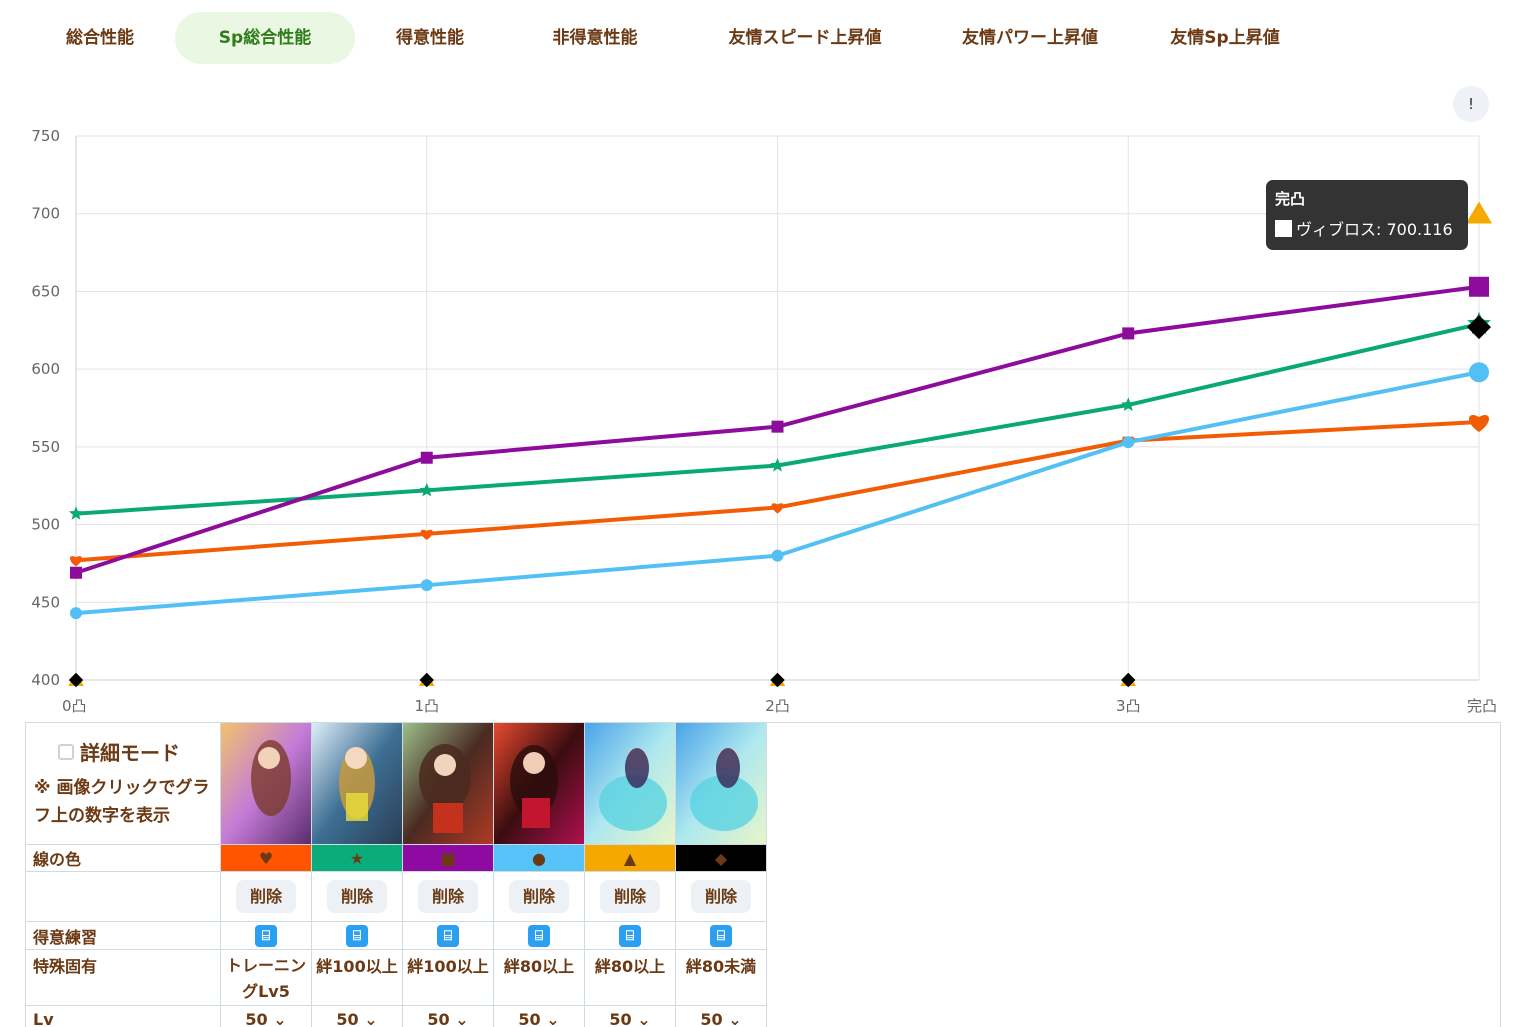  I want to click on training-cell-5: ⌸, so click(630, 935).